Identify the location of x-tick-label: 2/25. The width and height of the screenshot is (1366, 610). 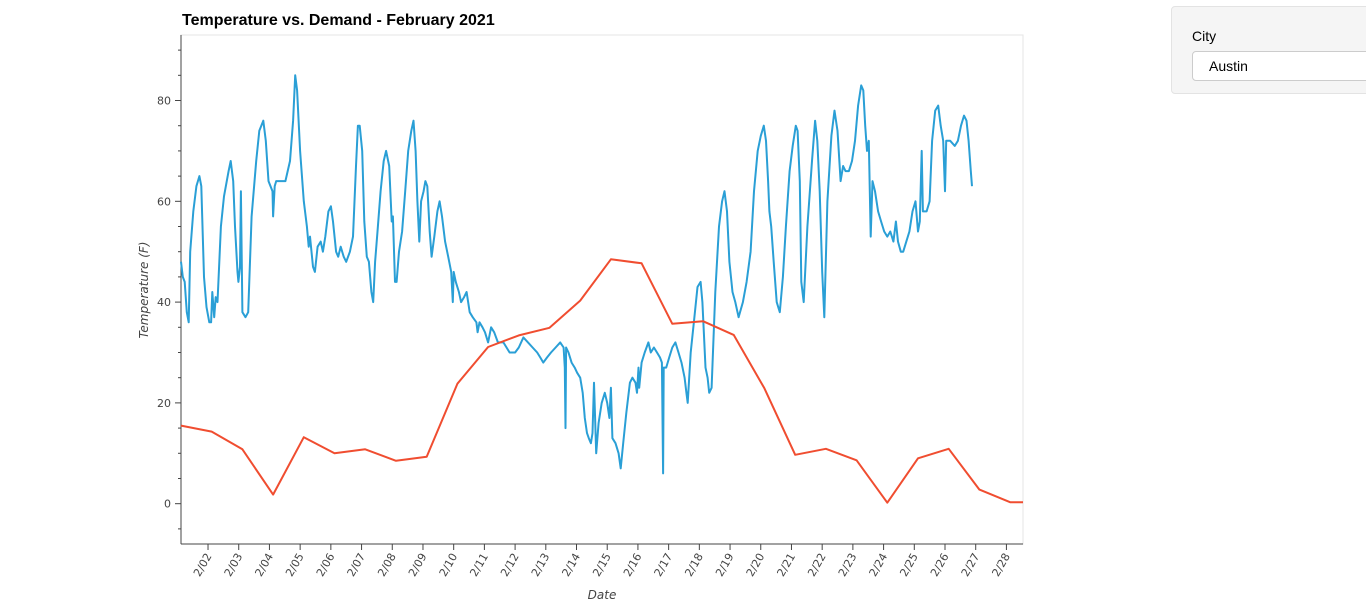
(909, 565).